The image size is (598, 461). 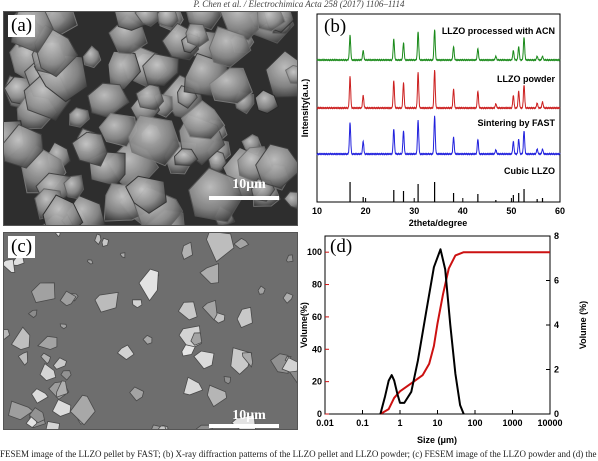 I want to click on psd-left-axis-label: Volume(%), so click(x=304, y=325).